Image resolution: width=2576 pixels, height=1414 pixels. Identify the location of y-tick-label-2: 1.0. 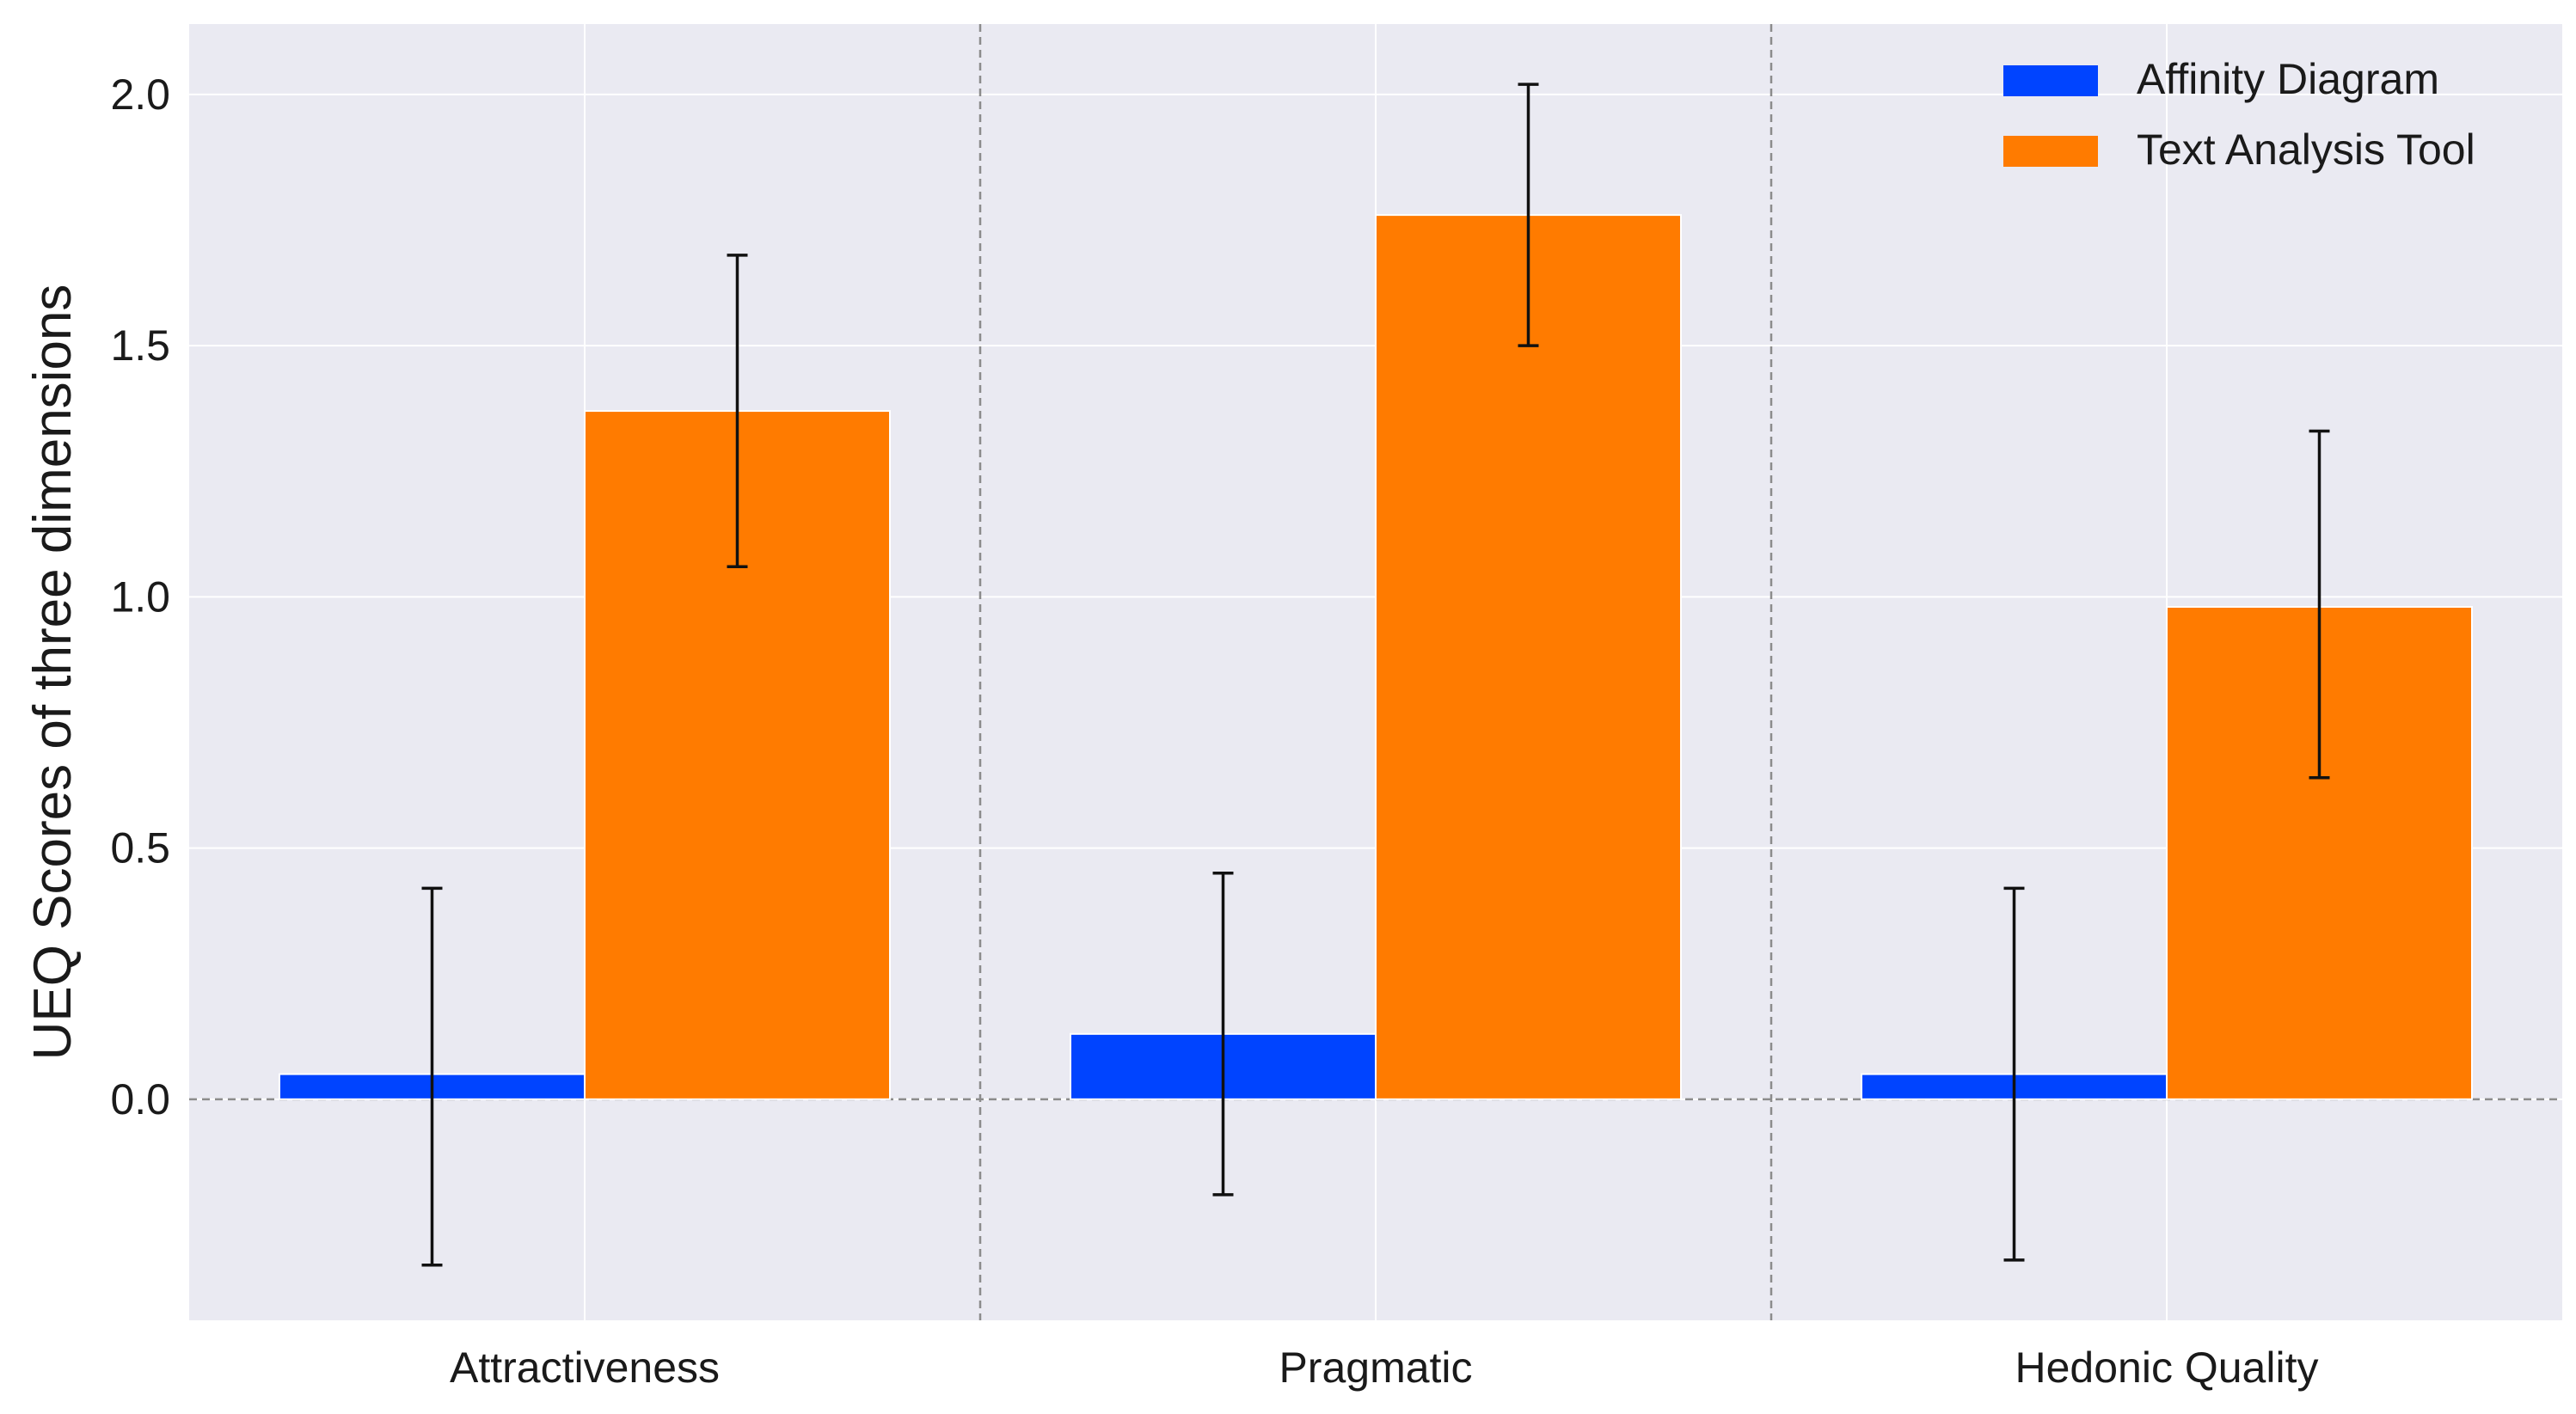
(140, 596).